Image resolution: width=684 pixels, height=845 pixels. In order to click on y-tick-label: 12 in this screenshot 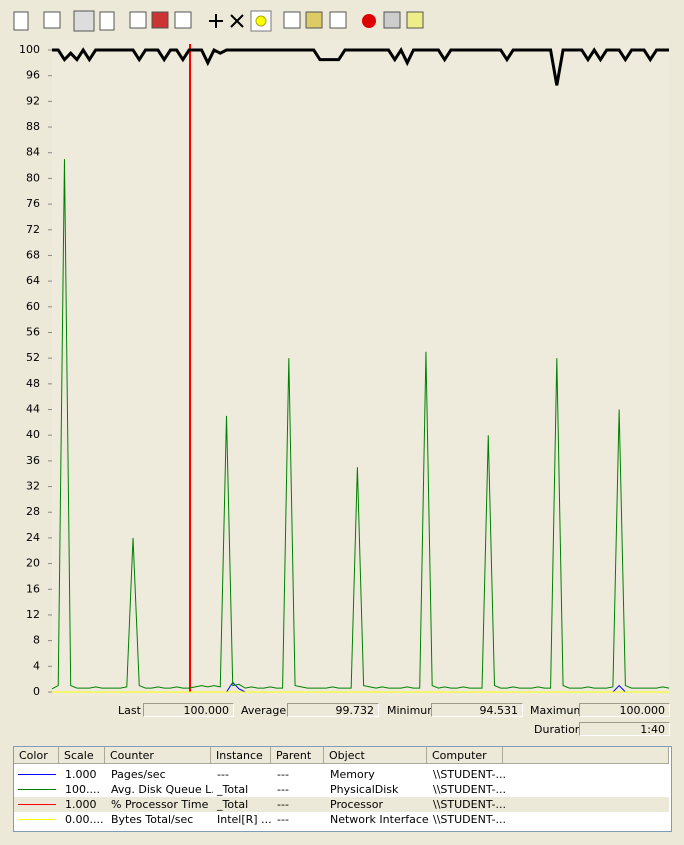, I will do `click(33, 614)`.